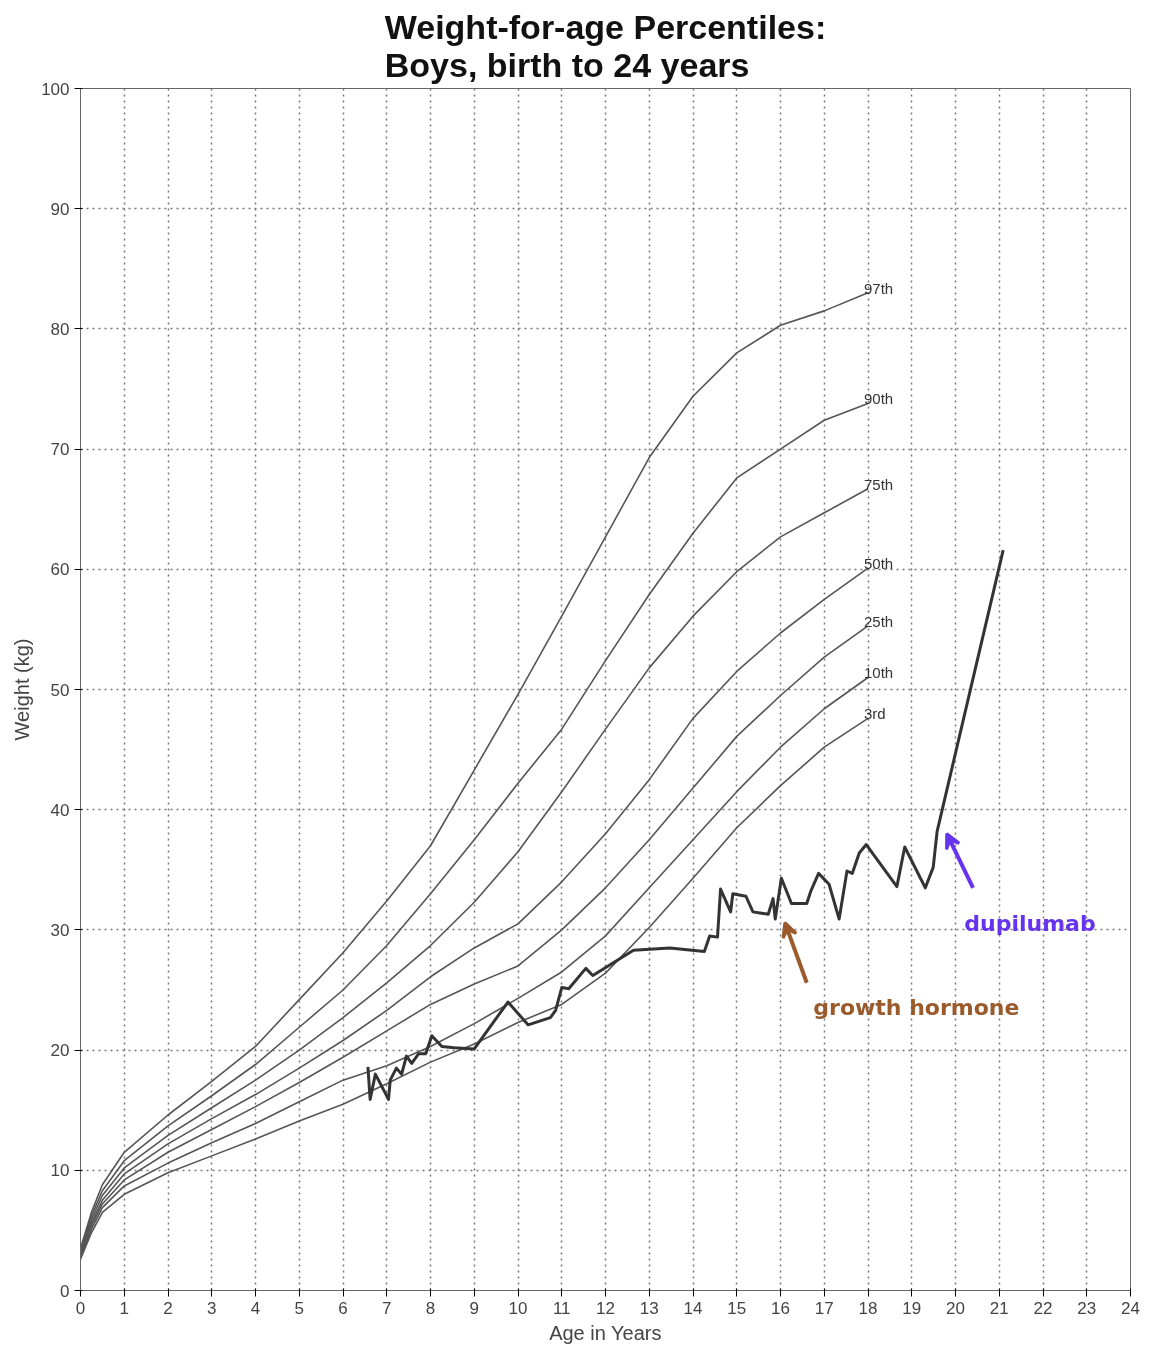  Describe the element at coordinates (474, 1308) in the screenshot. I see `x-tick-label: 9` at that location.